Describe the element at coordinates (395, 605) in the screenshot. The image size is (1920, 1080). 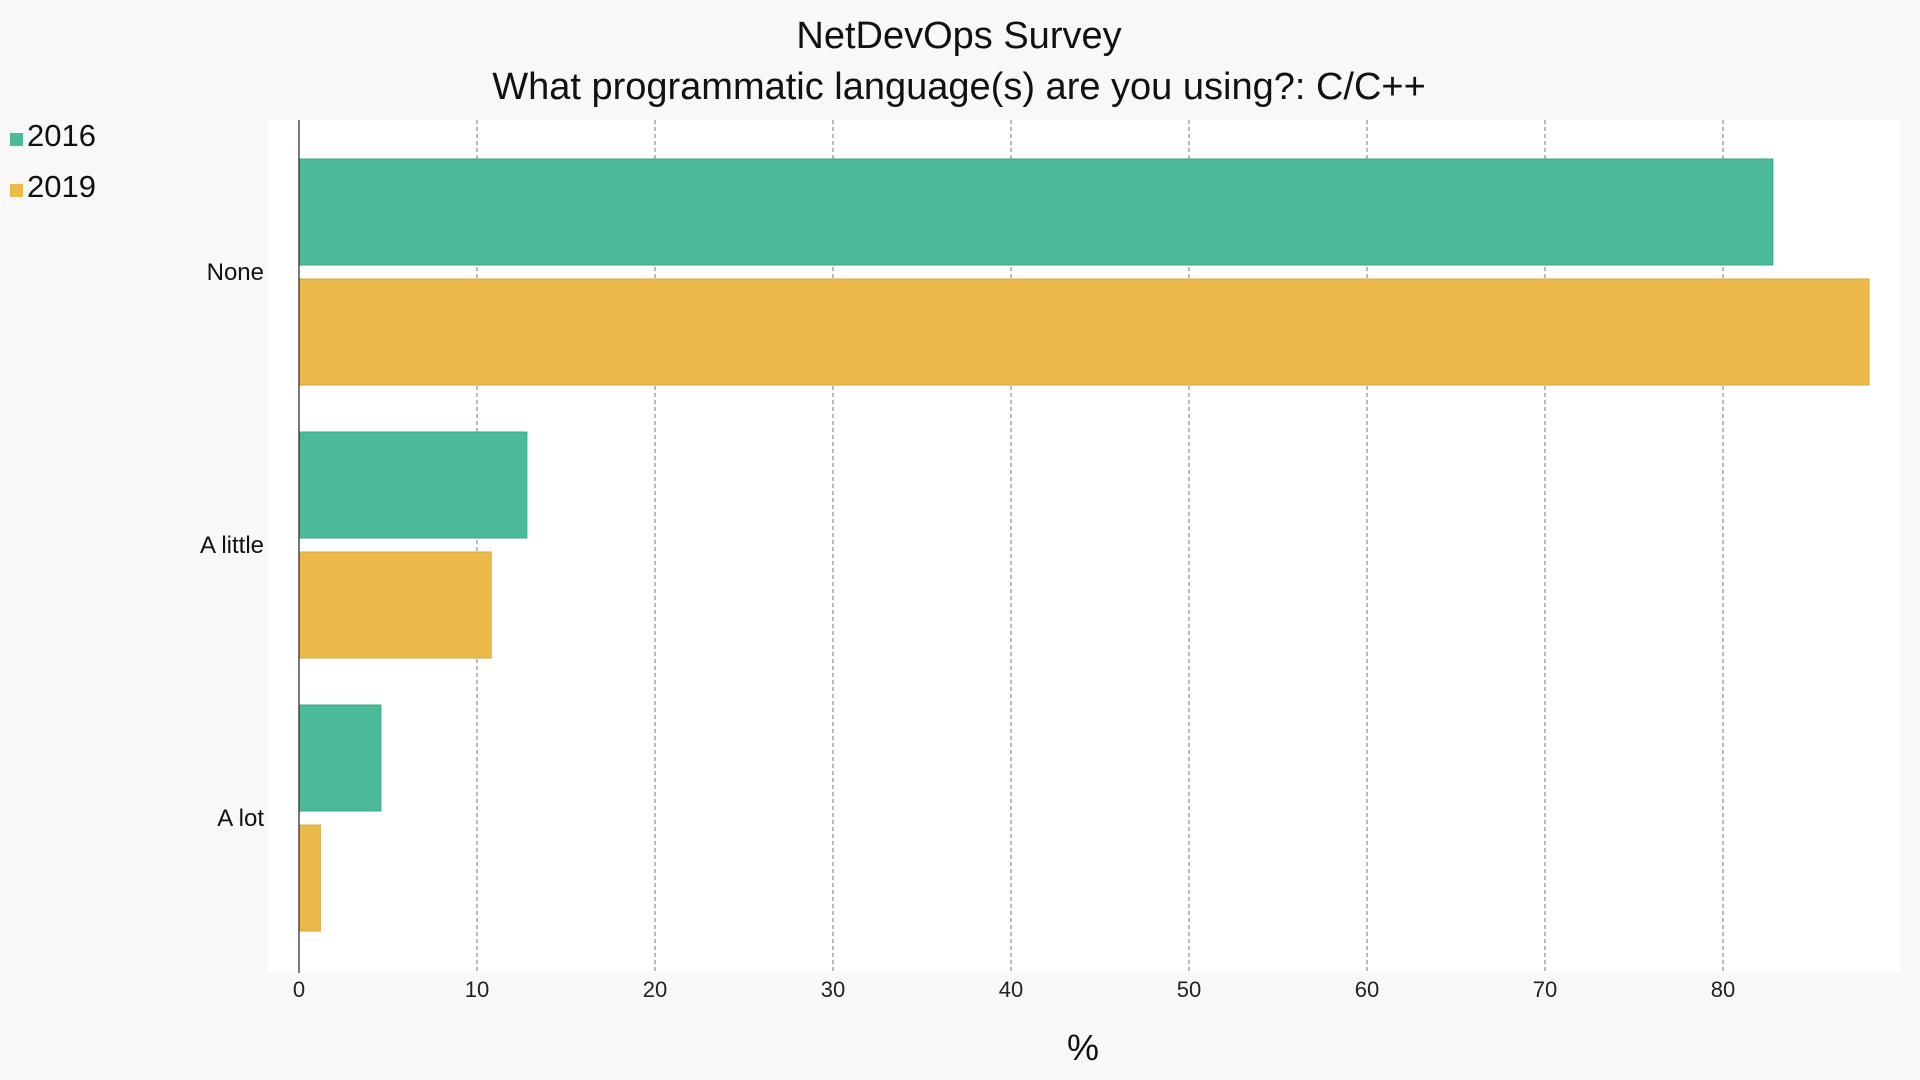
I see `bar-2019-a-little` at that location.